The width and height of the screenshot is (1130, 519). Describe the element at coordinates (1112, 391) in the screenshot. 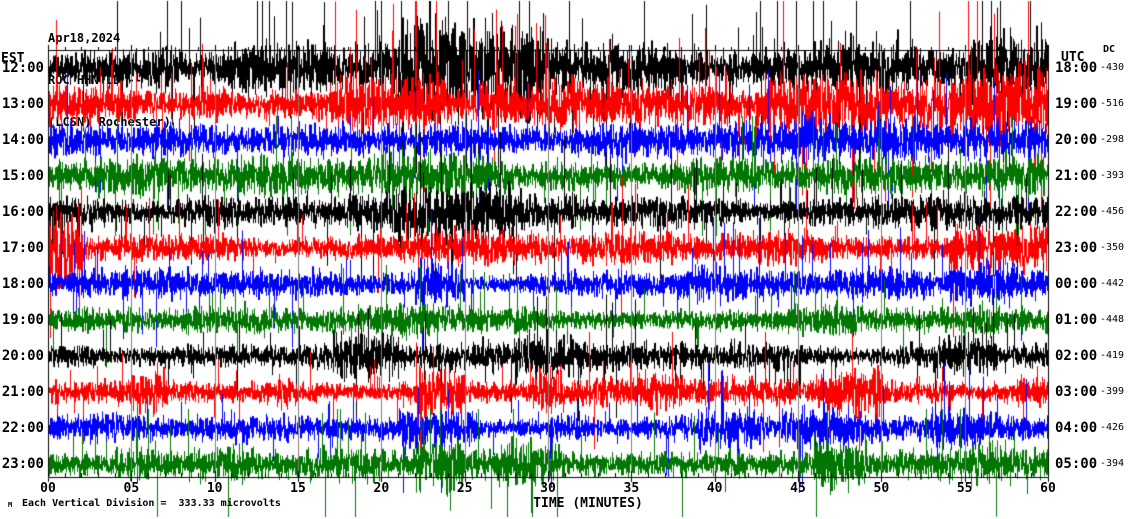

I see `dc-value: -399` at that location.